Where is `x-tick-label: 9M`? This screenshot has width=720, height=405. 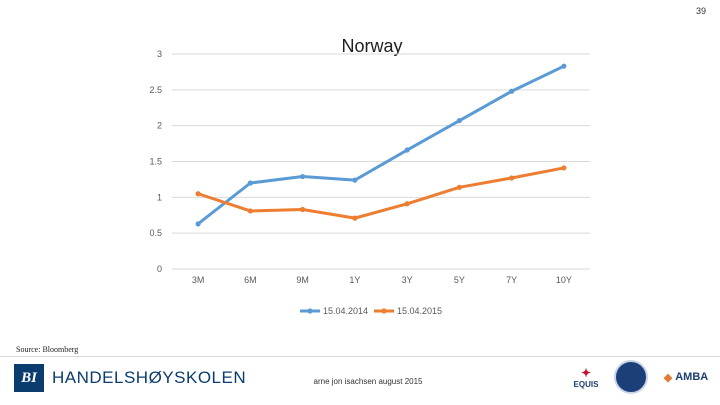
x-tick-label: 9M is located at coordinates (302, 280).